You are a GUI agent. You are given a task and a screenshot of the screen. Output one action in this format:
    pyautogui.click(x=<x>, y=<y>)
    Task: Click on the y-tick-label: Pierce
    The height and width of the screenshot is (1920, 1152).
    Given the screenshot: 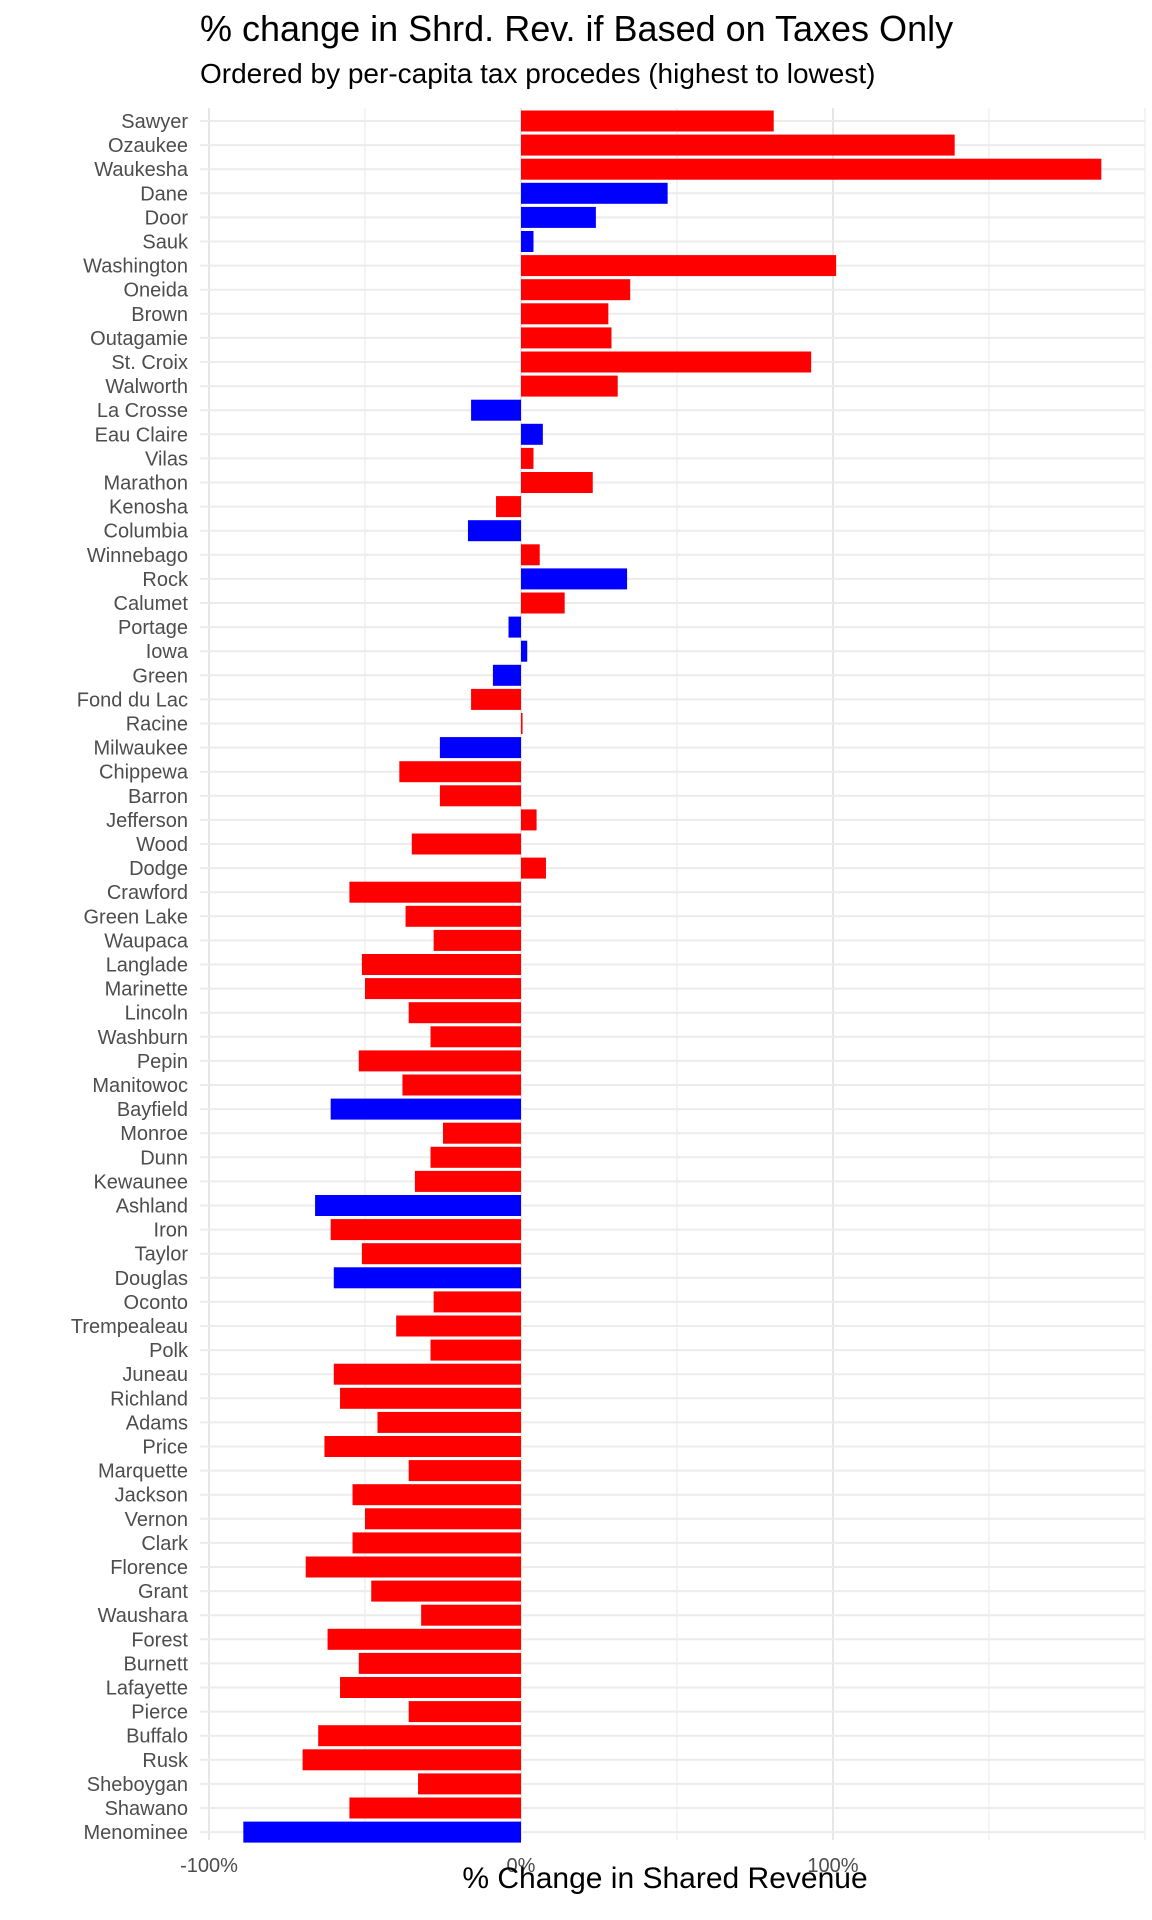 What is the action you would take?
    pyautogui.click(x=159, y=1713)
    